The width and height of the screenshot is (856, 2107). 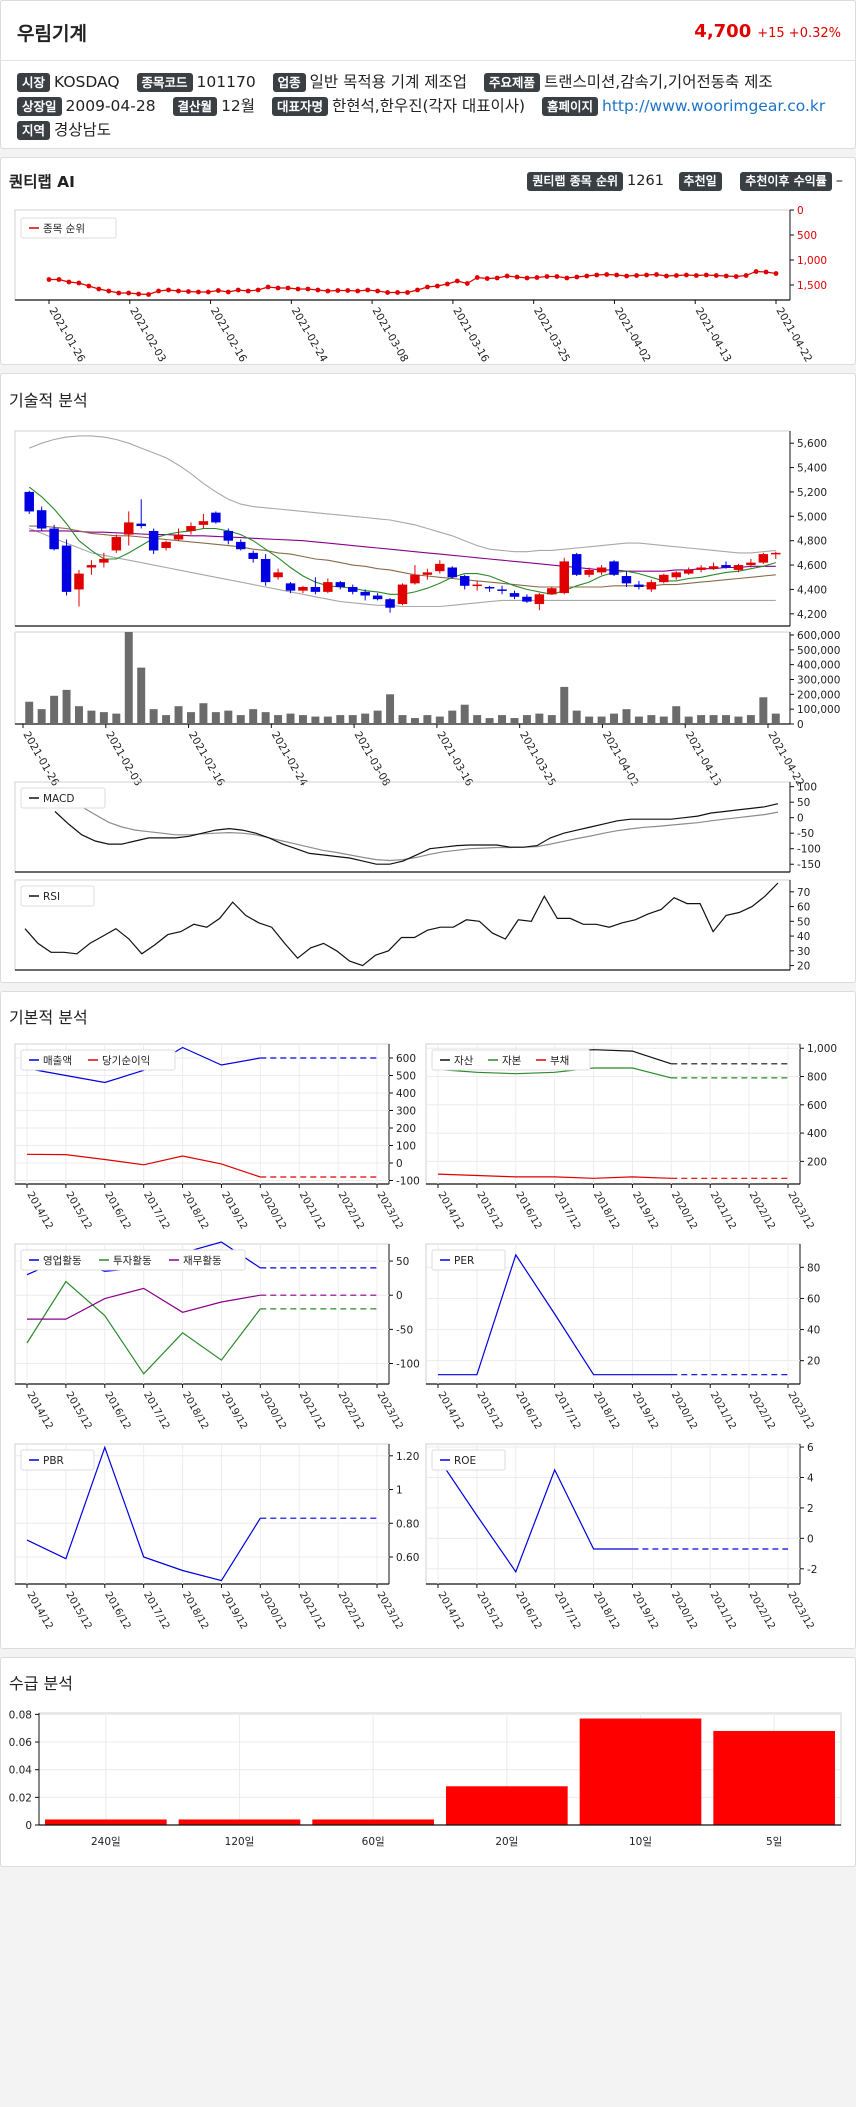 I want to click on supply-bar, so click(x=640, y=1771).